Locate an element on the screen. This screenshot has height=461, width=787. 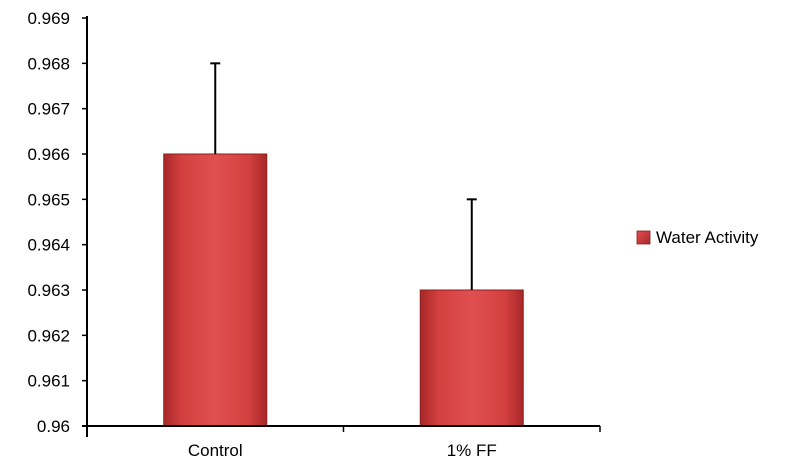
y-tick-label: 0.961 is located at coordinates (48, 381).